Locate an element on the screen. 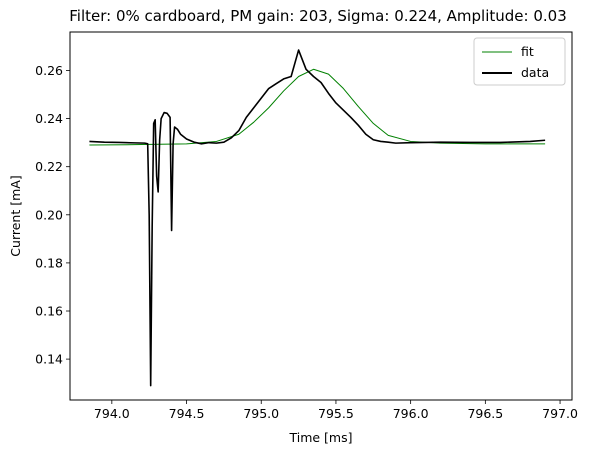  y-tick-label: 0.24 is located at coordinates (49, 118).